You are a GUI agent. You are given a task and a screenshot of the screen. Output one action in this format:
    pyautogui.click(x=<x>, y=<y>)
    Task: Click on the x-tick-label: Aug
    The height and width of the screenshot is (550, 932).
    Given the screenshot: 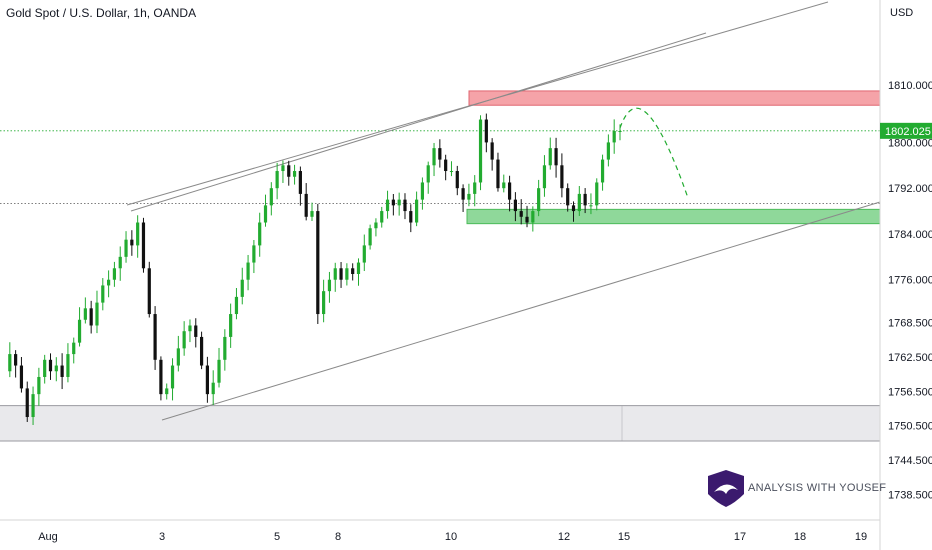 What is the action you would take?
    pyautogui.click(x=48, y=537)
    